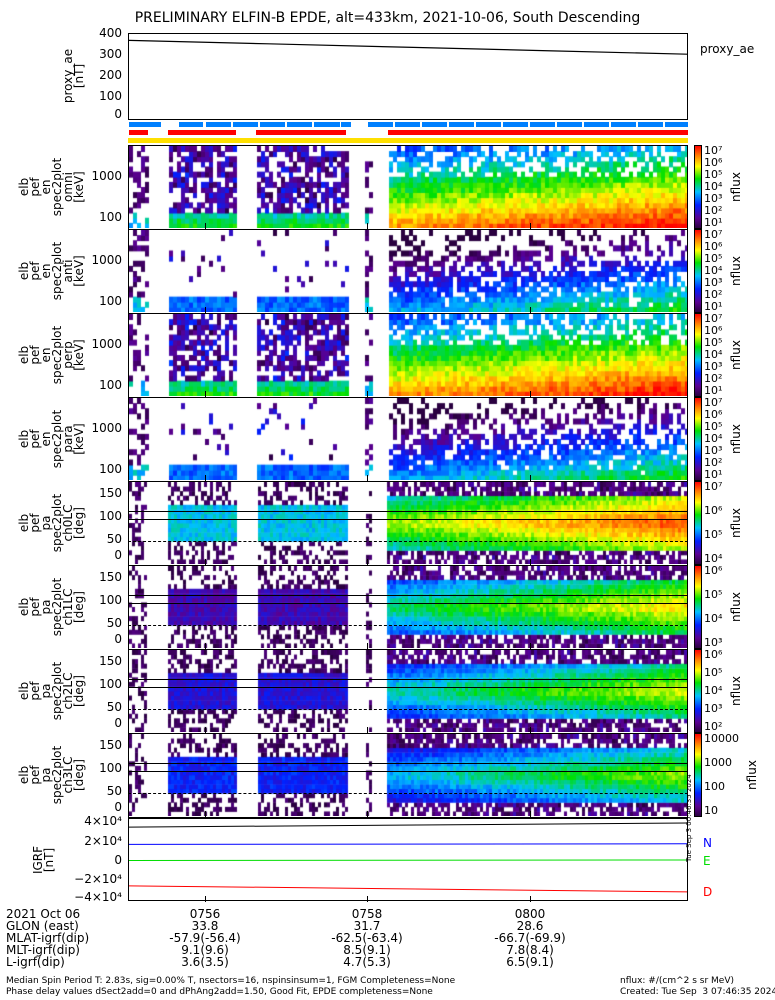  What do you see at coordinates (110, 96) in the screenshot?
I see `proxy-ae-tick-label: 100` at bounding box center [110, 96].